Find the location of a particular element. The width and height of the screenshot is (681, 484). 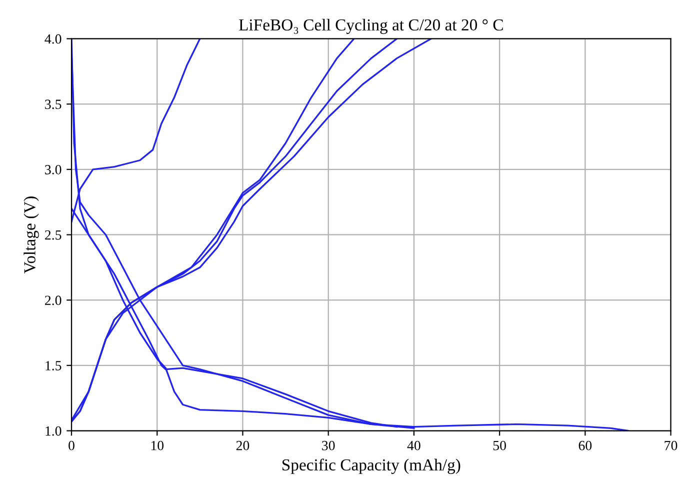

y-tick-label: 2.0 is located at coordinates (53, 301).